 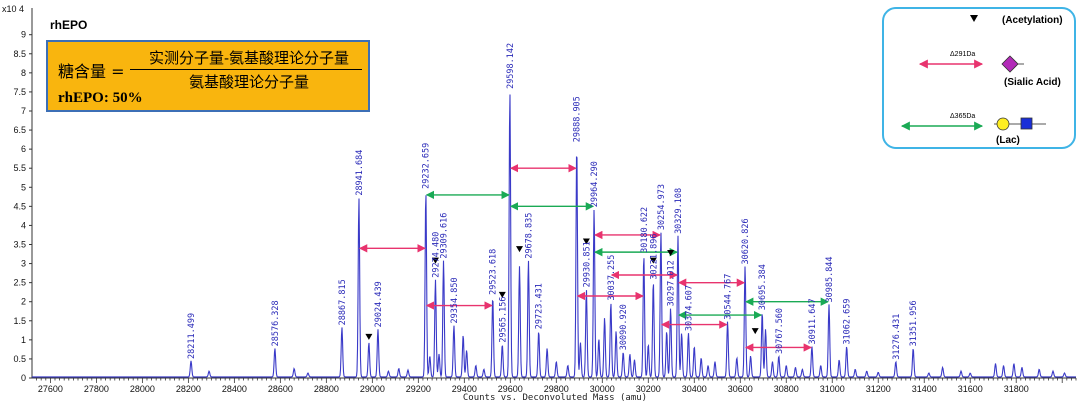 I want to click on peak-label: 30374.607, so click(x=689, y=308).